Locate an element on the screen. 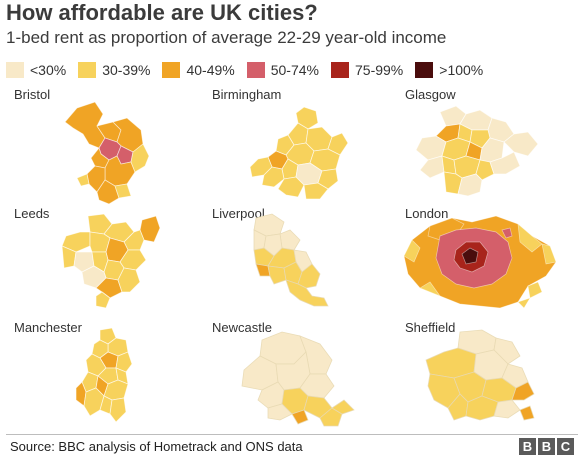 The image size is (584, 459). map-london is located at coordinates (480, 262).